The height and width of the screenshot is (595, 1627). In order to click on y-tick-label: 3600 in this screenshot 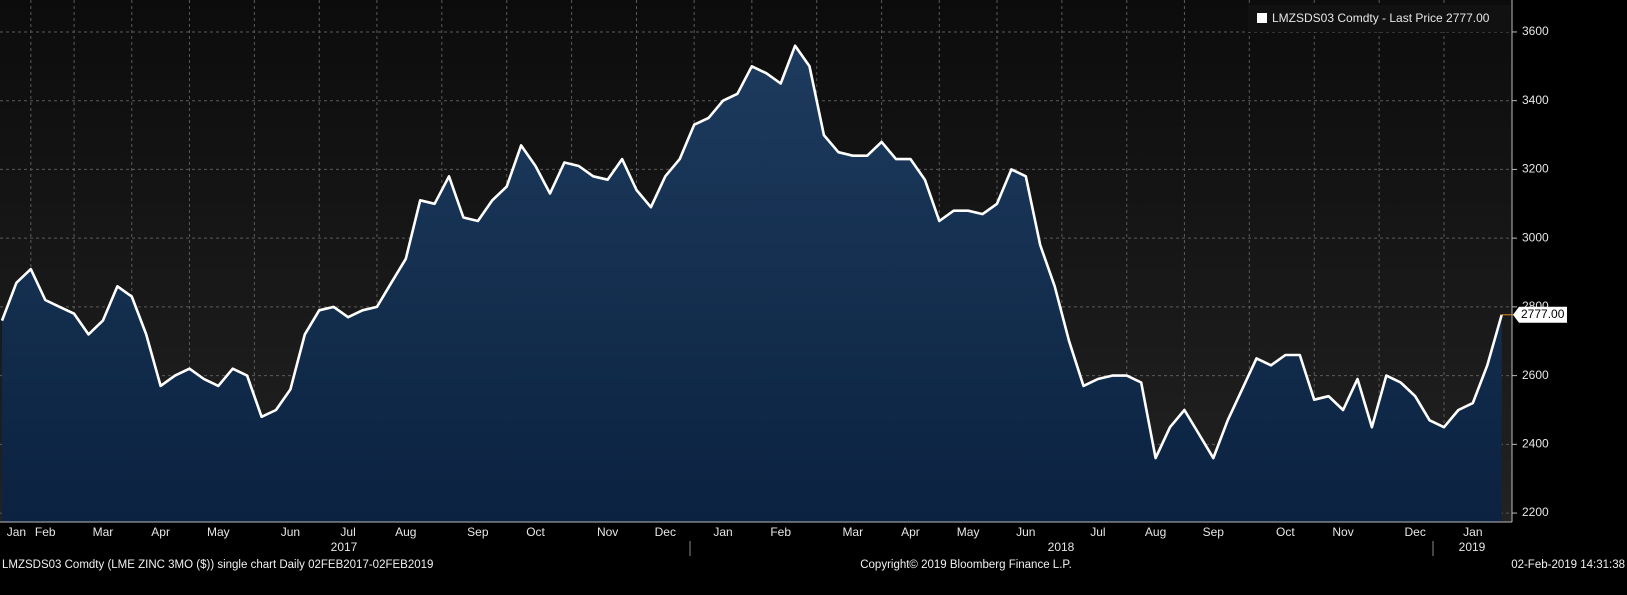, I will do `click(1535, 31)`.